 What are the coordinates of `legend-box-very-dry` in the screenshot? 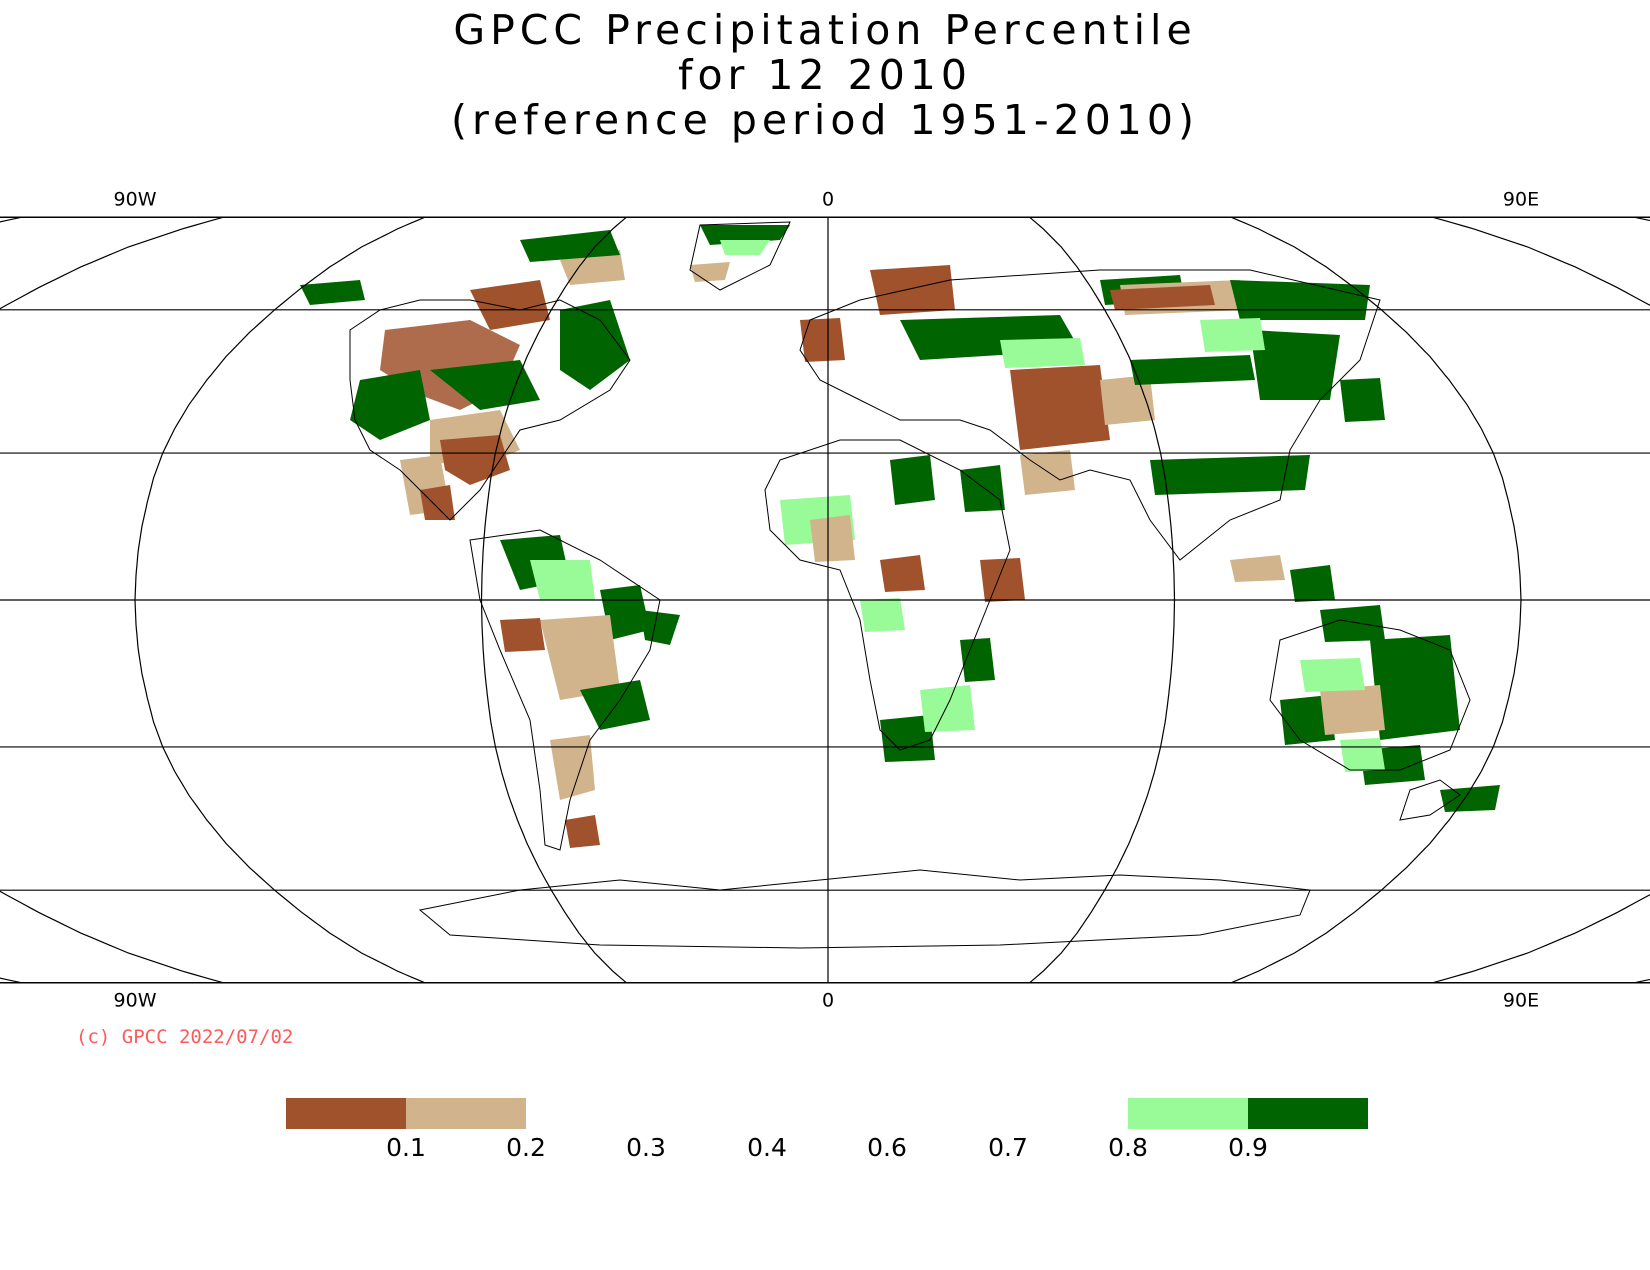 It's located at (346, 1113).